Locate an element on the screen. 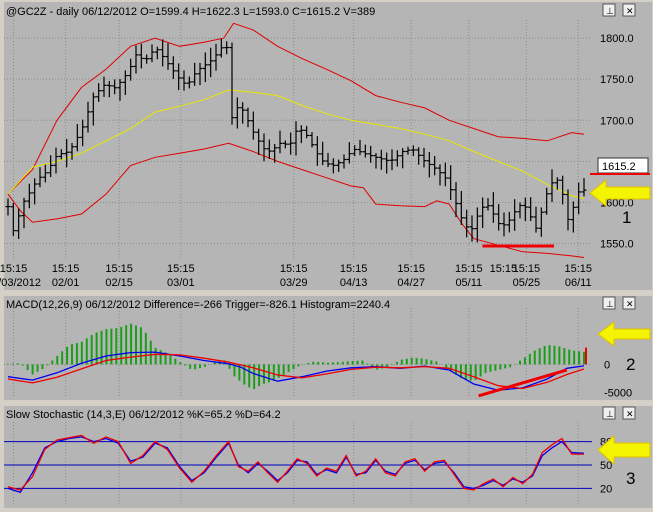 This screenshot has height=512, width=653. macd-close-button: ✕ is located at coordinates (629, 303).